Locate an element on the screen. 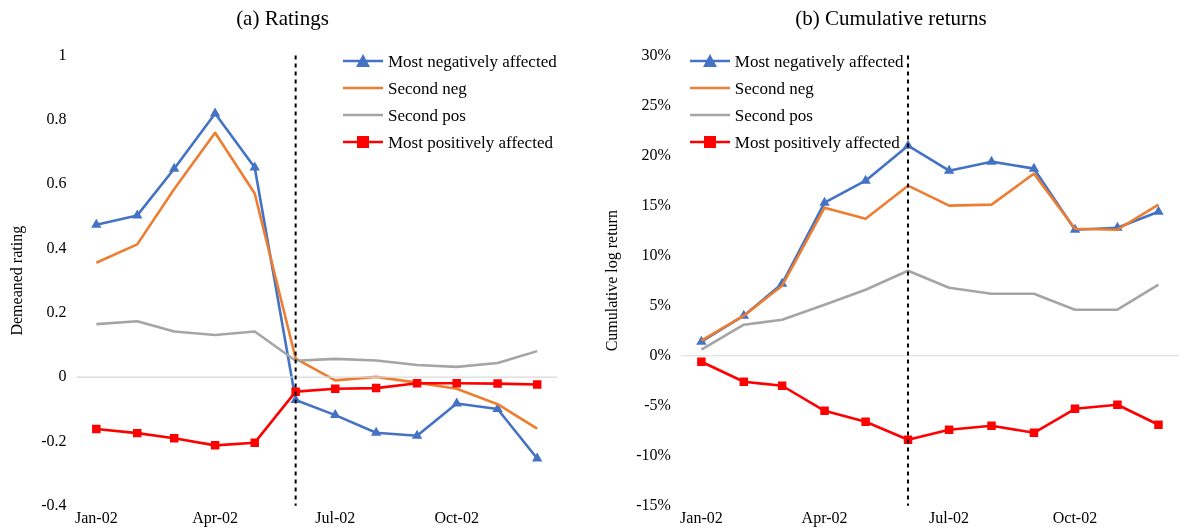 The image size is (1187, 531). y-tick-label: -5% is located at coordinates (657, 404).